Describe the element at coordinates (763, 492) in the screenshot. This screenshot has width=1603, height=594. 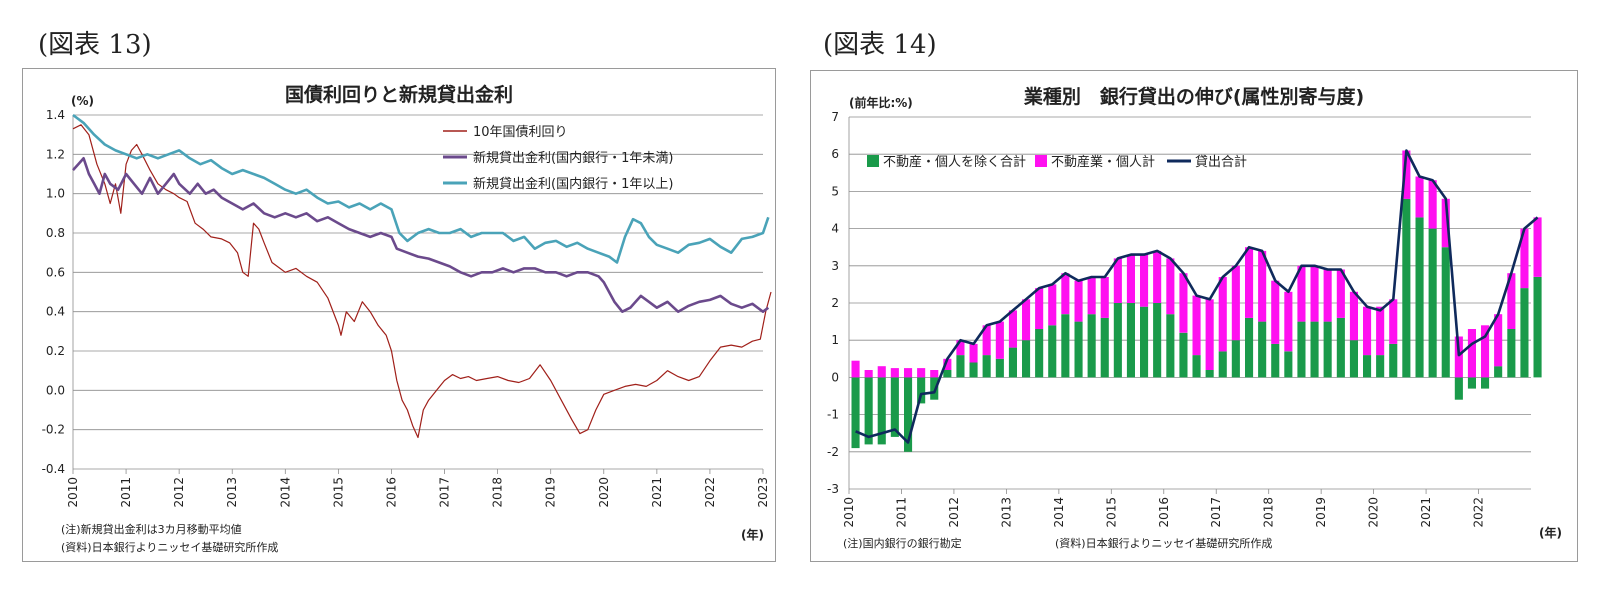
I see `x-tick-label: 2023` at that location.